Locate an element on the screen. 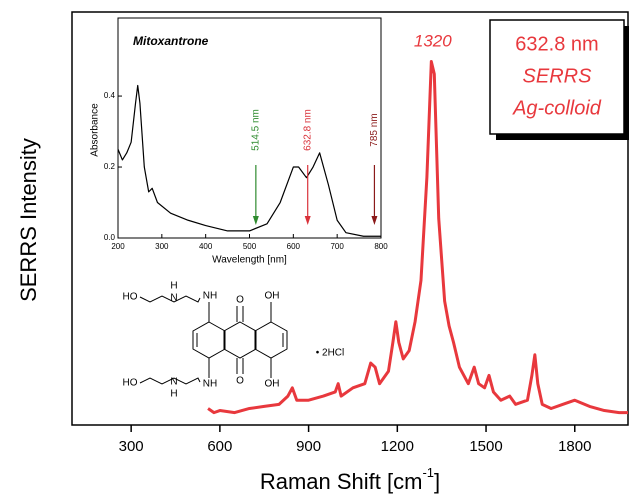 This screenshot has width=629, height=500. laser-label: 514.5 nm is located at coordinates (255, 130).